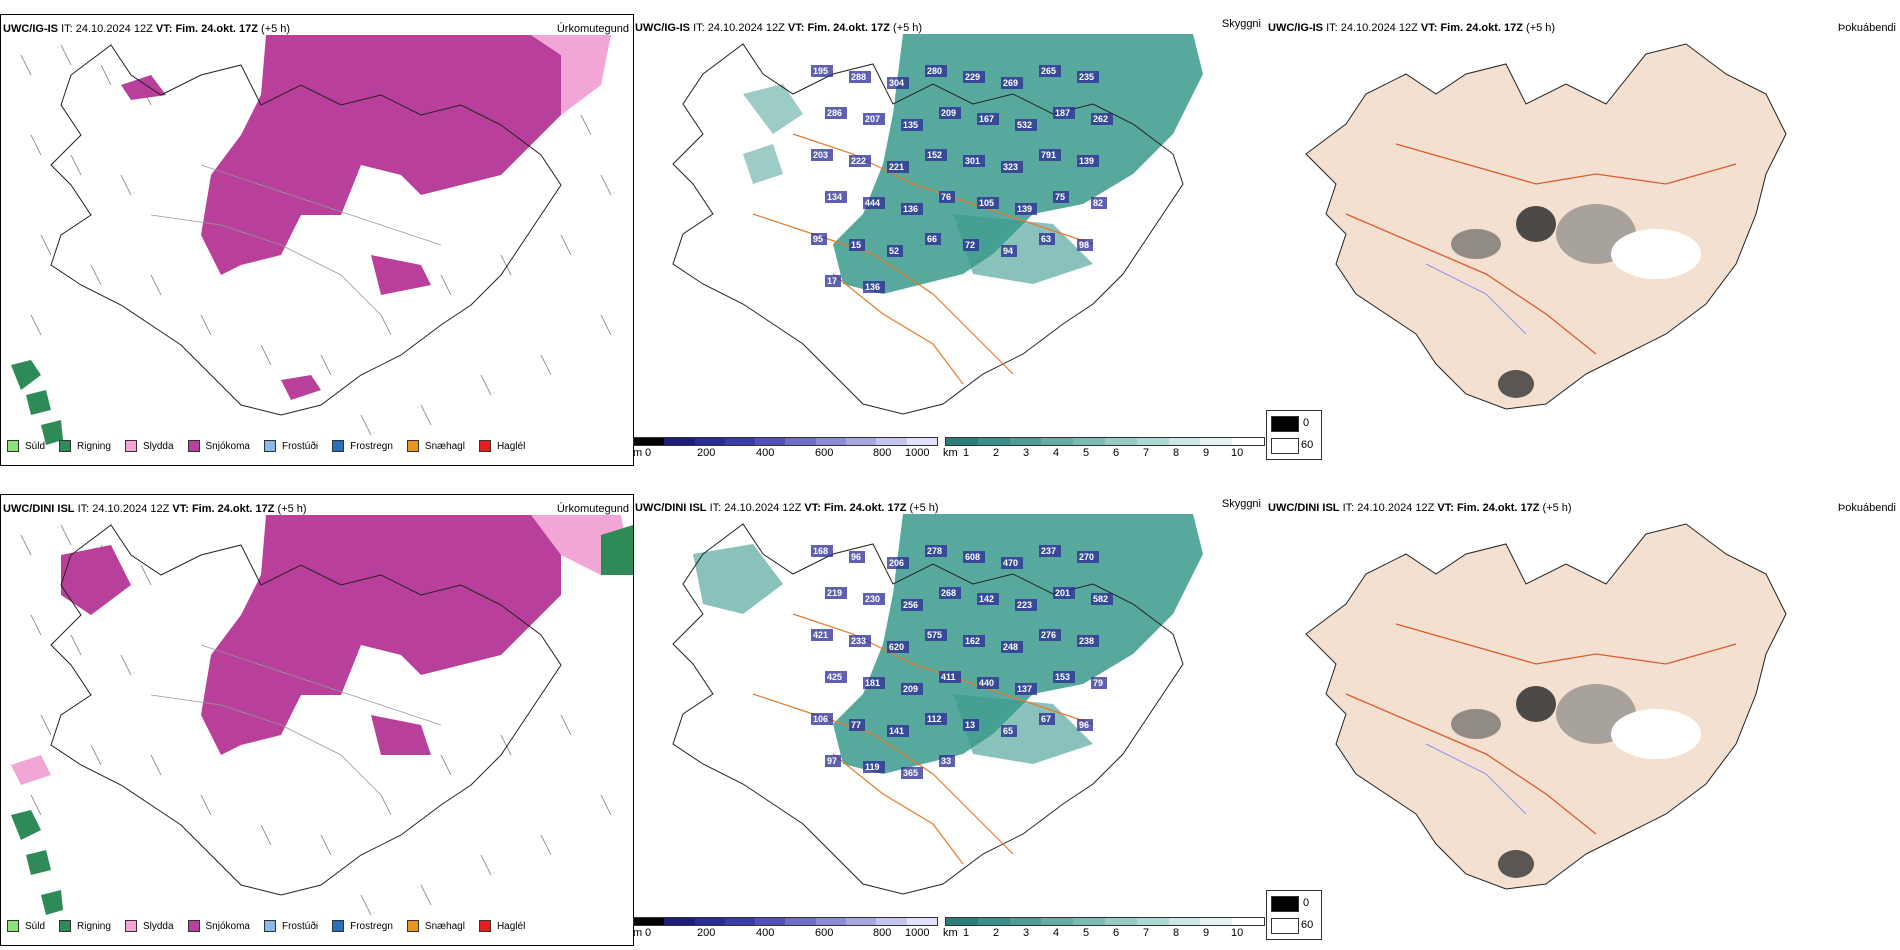 The height and width of the screenshot is (950, 1900). I want to click on vis-label: 237, so click(1048, 551).